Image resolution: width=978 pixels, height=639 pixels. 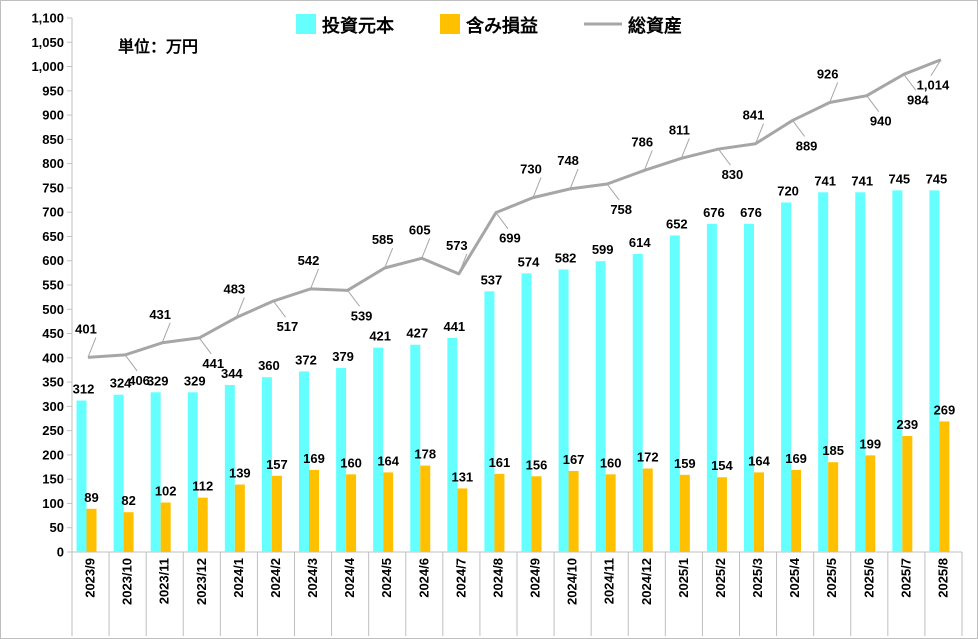 I want to click on unrealized-data-label: 157, so click(x=277, y=464).